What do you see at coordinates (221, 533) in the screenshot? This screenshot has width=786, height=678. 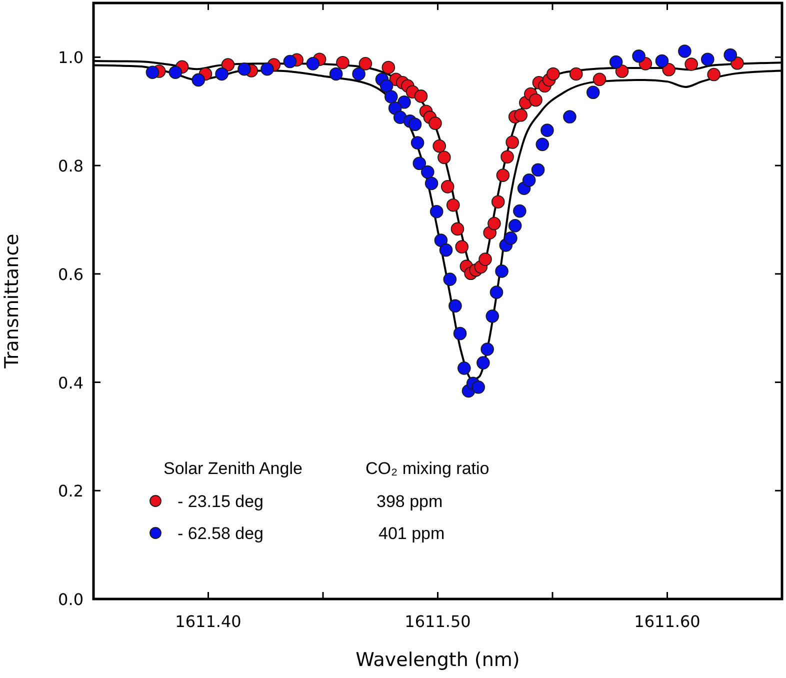 I see `legend-label: - 62.58 deg` at bounding box center [221, 533].